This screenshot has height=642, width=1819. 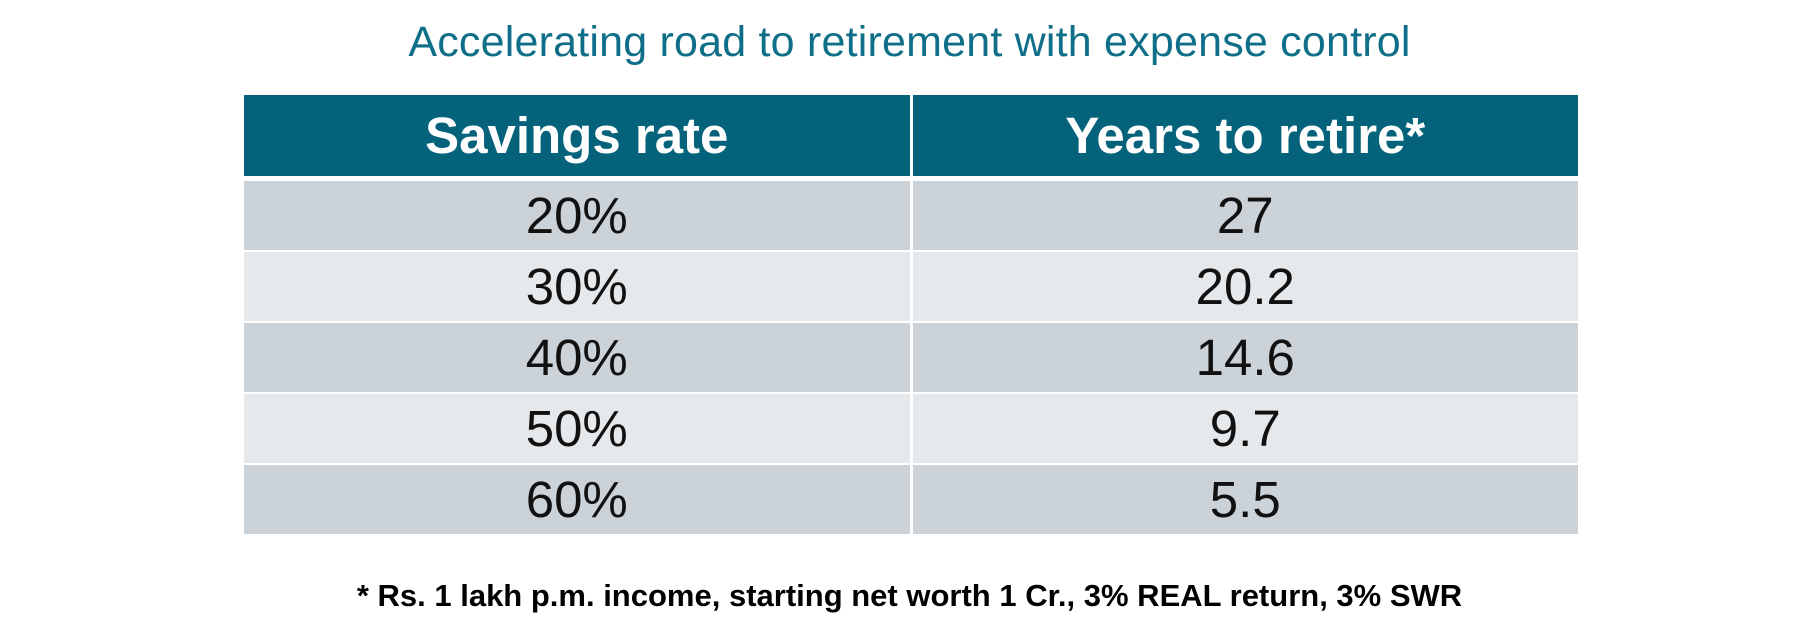 I want to click on table-row: 60% 5.5, so click(x=911, y=500).